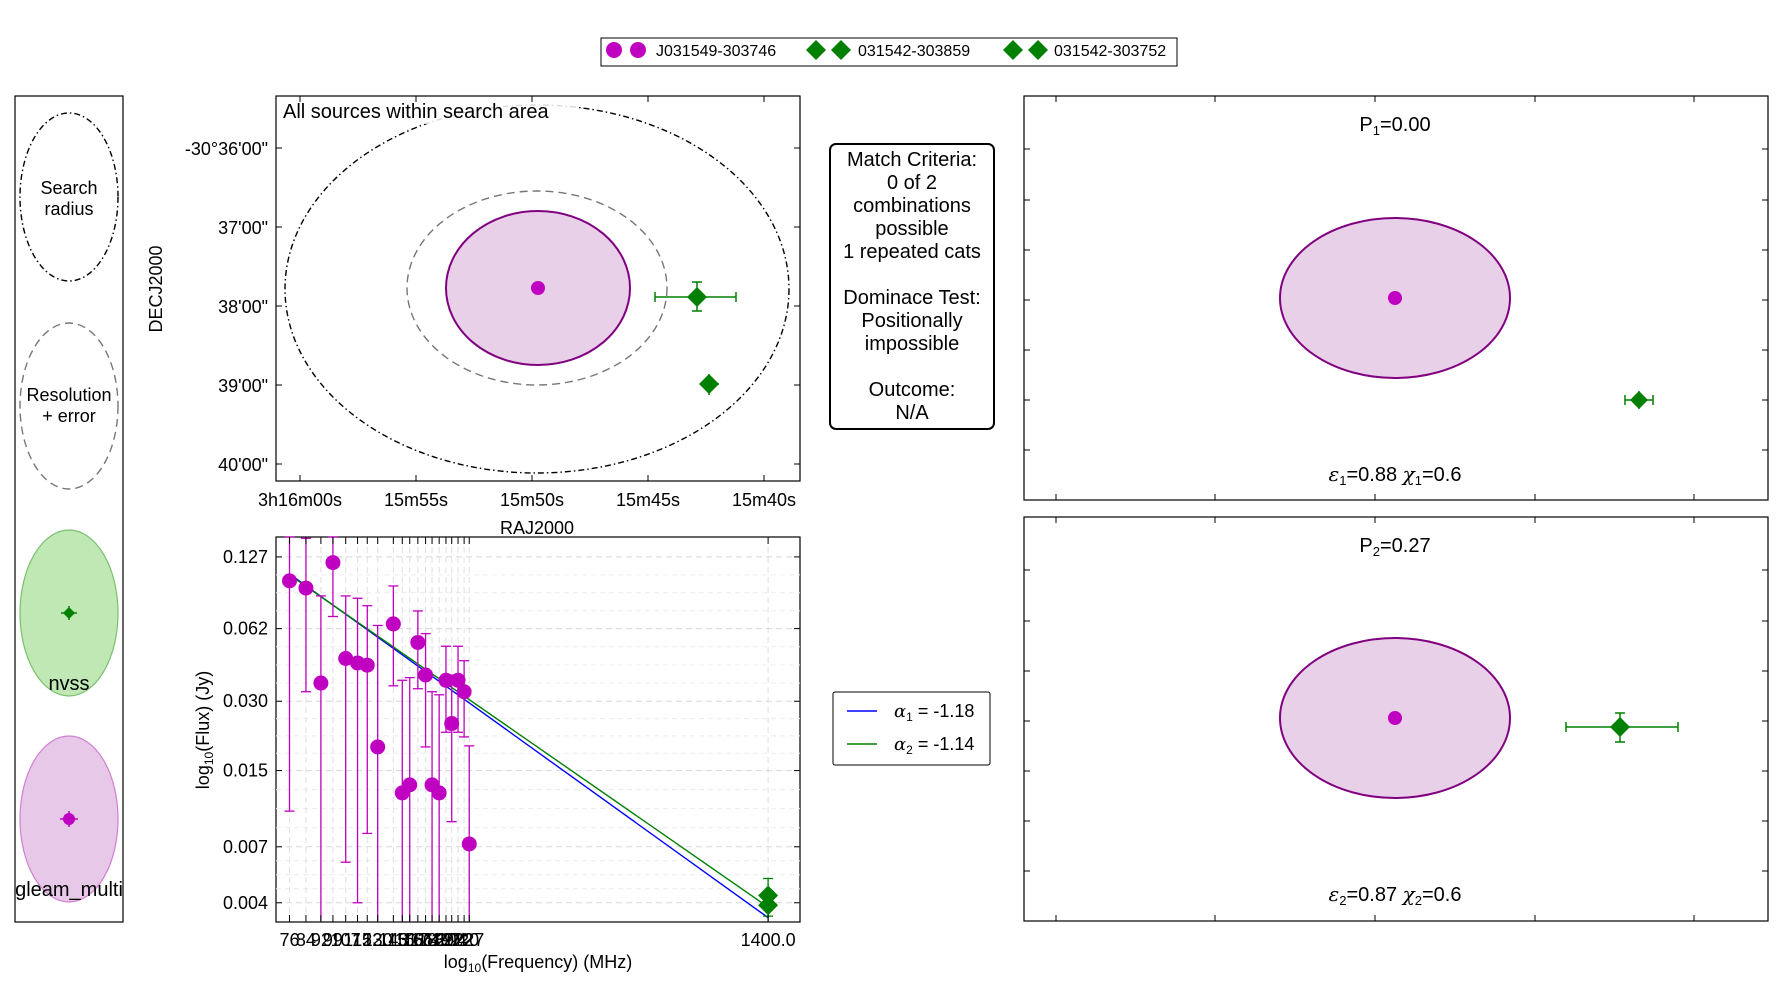  Describe the element at coordinates (68, 209) in the screenshot. I see `search-label-line2: radius` at that location.